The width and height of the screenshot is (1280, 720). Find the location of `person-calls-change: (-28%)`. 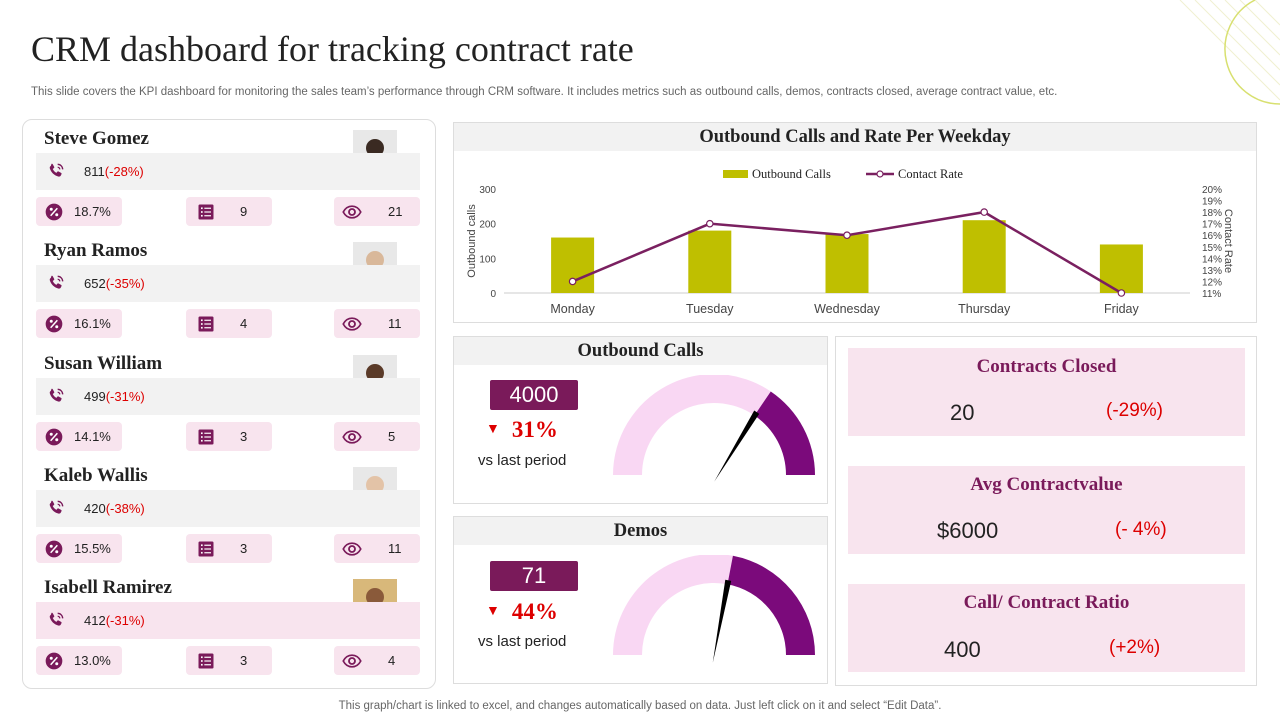

person-calls-change: (-28%) is located at coordinates (124, 171).